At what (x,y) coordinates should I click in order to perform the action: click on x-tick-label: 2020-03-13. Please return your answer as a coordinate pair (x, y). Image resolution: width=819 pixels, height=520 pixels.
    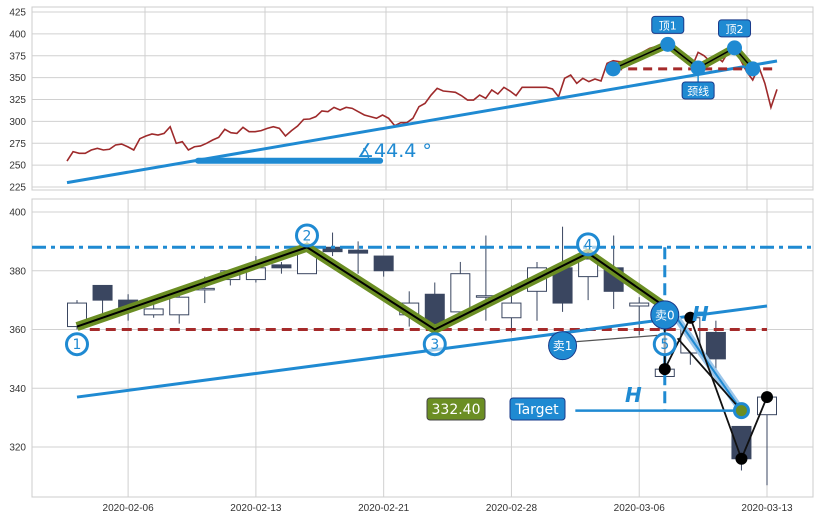
    Looking at the image, I should click on (767, 508).